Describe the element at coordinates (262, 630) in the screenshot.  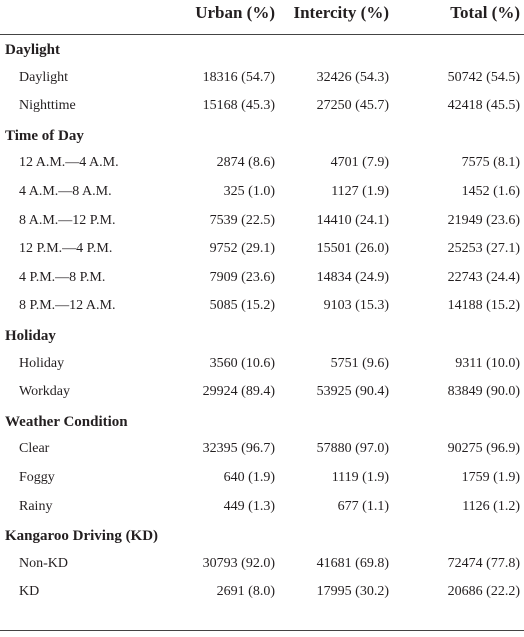
I see `bottom-rule` at that location.